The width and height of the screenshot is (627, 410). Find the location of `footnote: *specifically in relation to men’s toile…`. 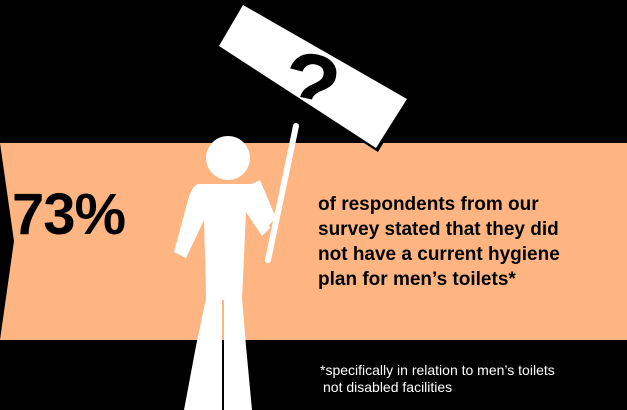

footnote: *specifically in relation to men’s toile… is located at coordinates (472, 379).